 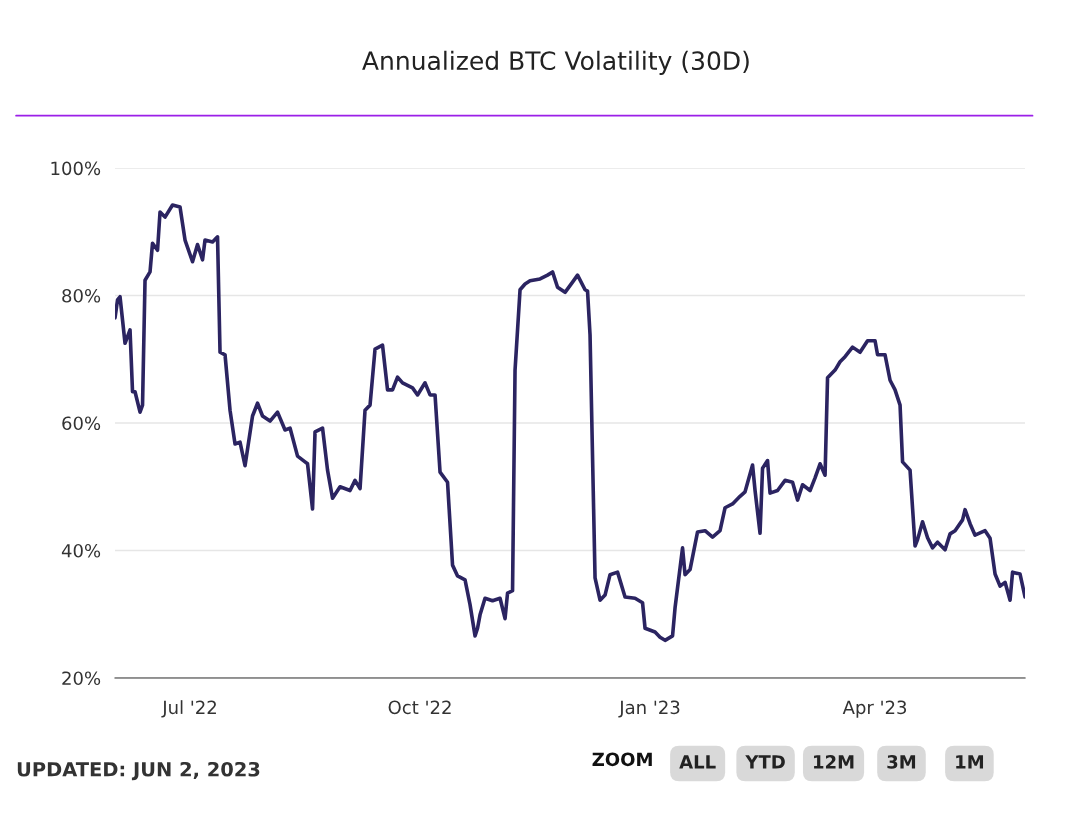 I want to click on y-tick-label: 60%, so click(x=81, y=423).